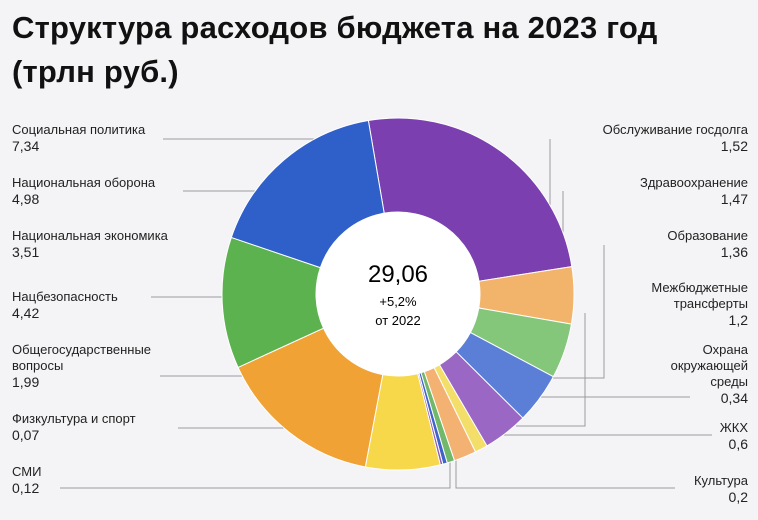  I want to click on label-sport-name: Физкультура и спорт, so click(74, 418).